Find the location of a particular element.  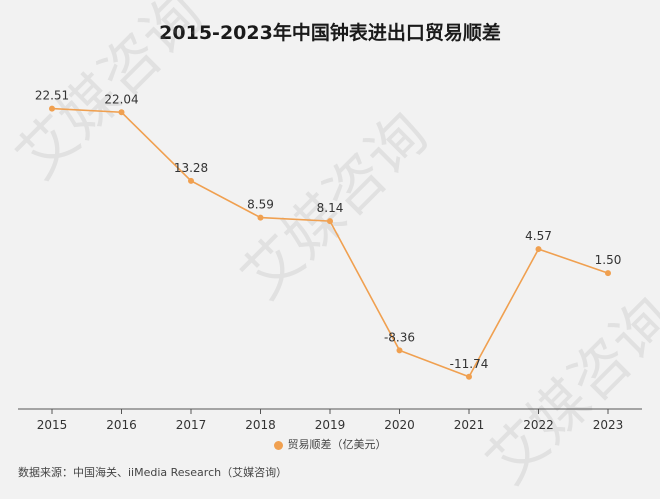

x-tick-label: 2017 is located at coordinates (191, 425).